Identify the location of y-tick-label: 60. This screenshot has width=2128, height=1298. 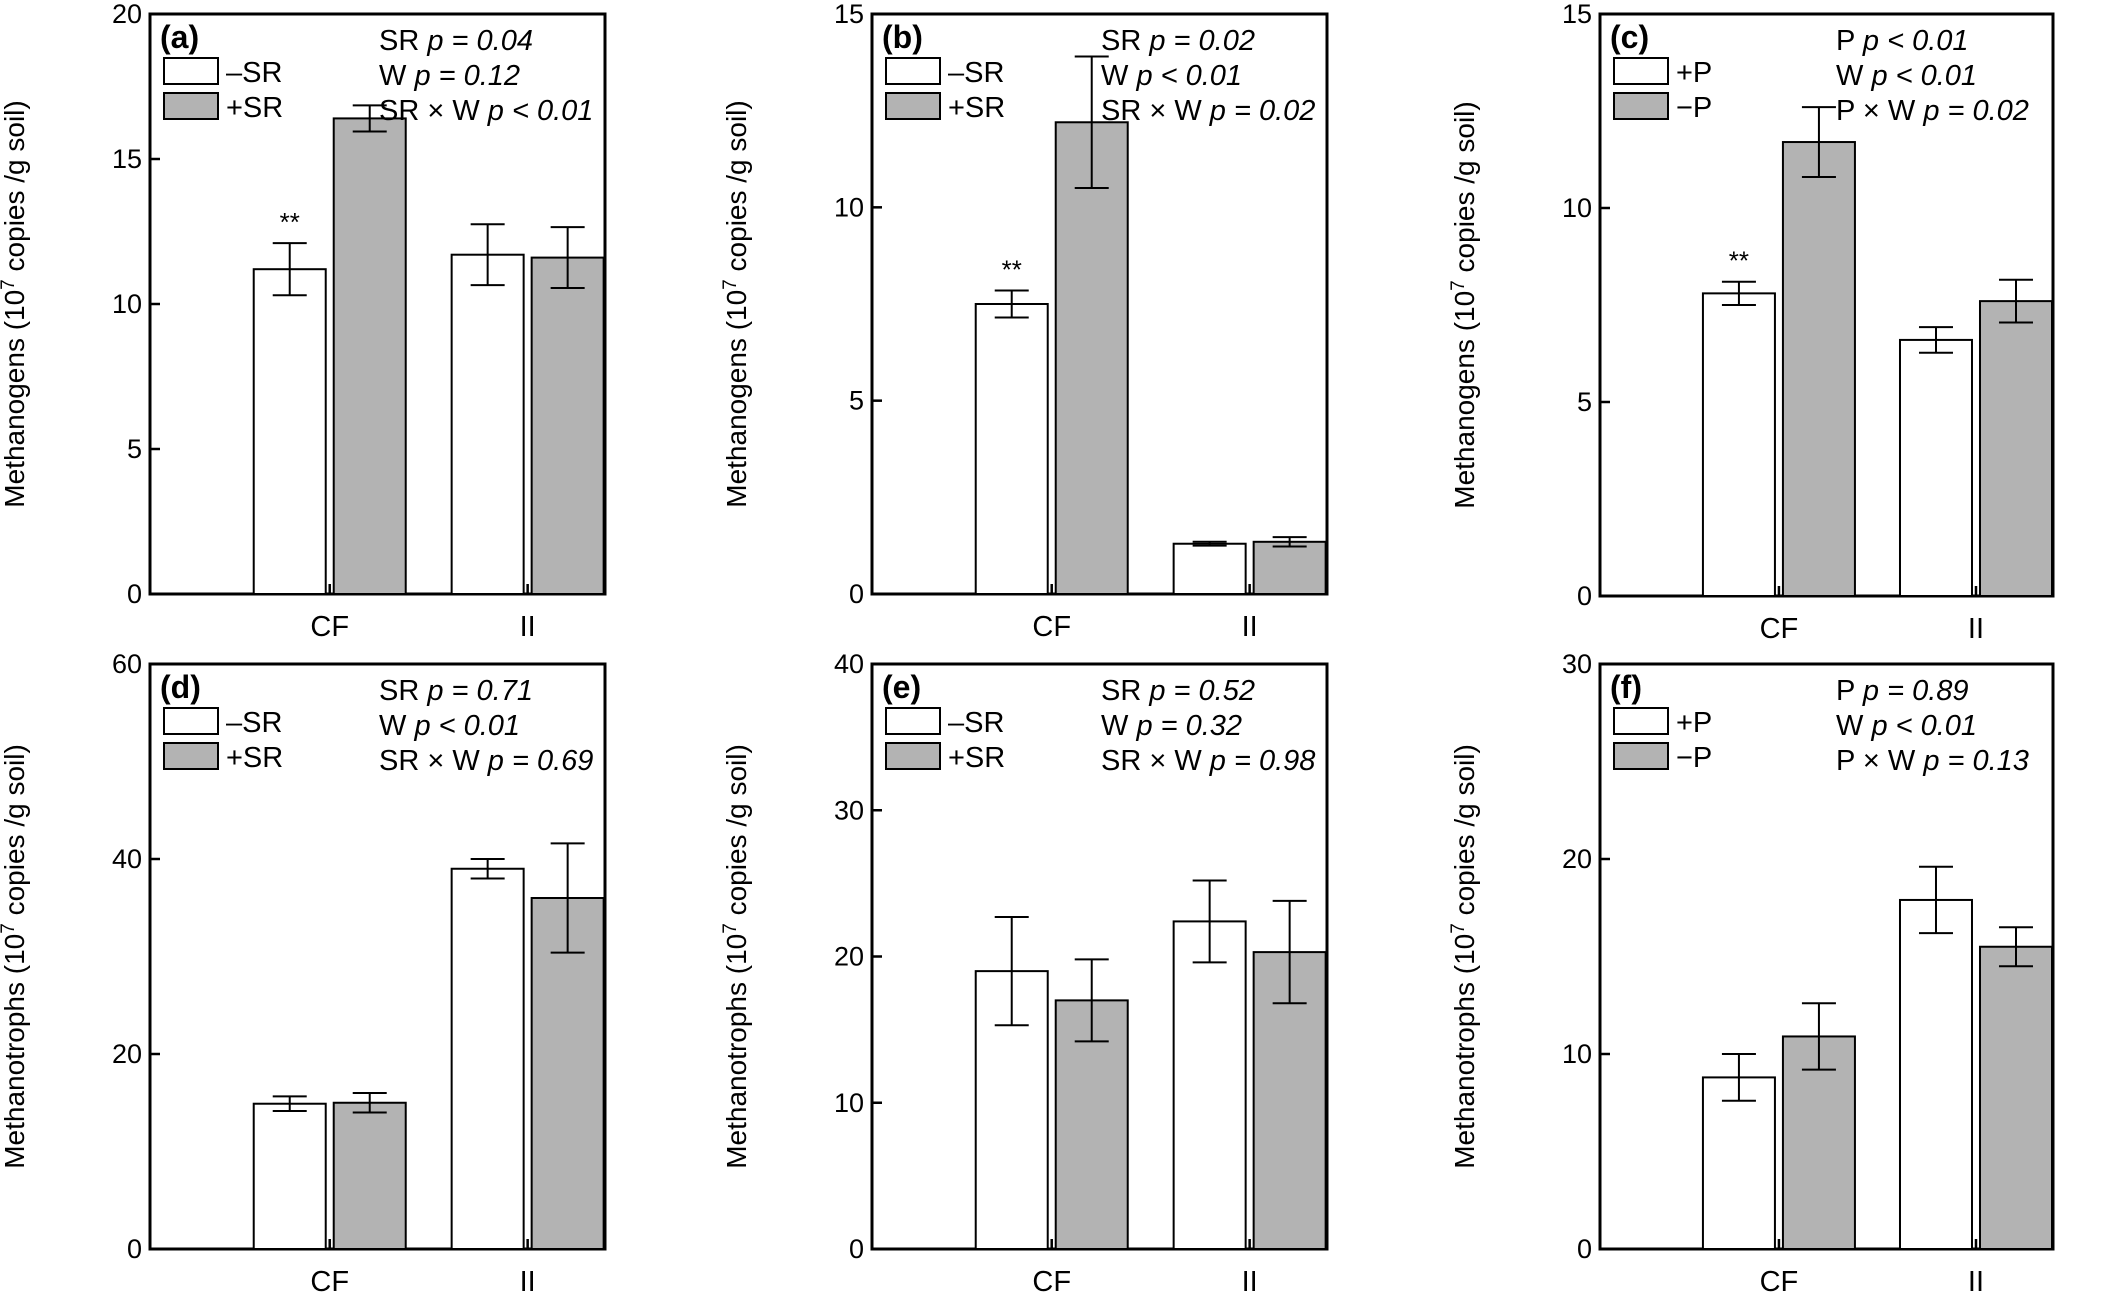
(127, 664).